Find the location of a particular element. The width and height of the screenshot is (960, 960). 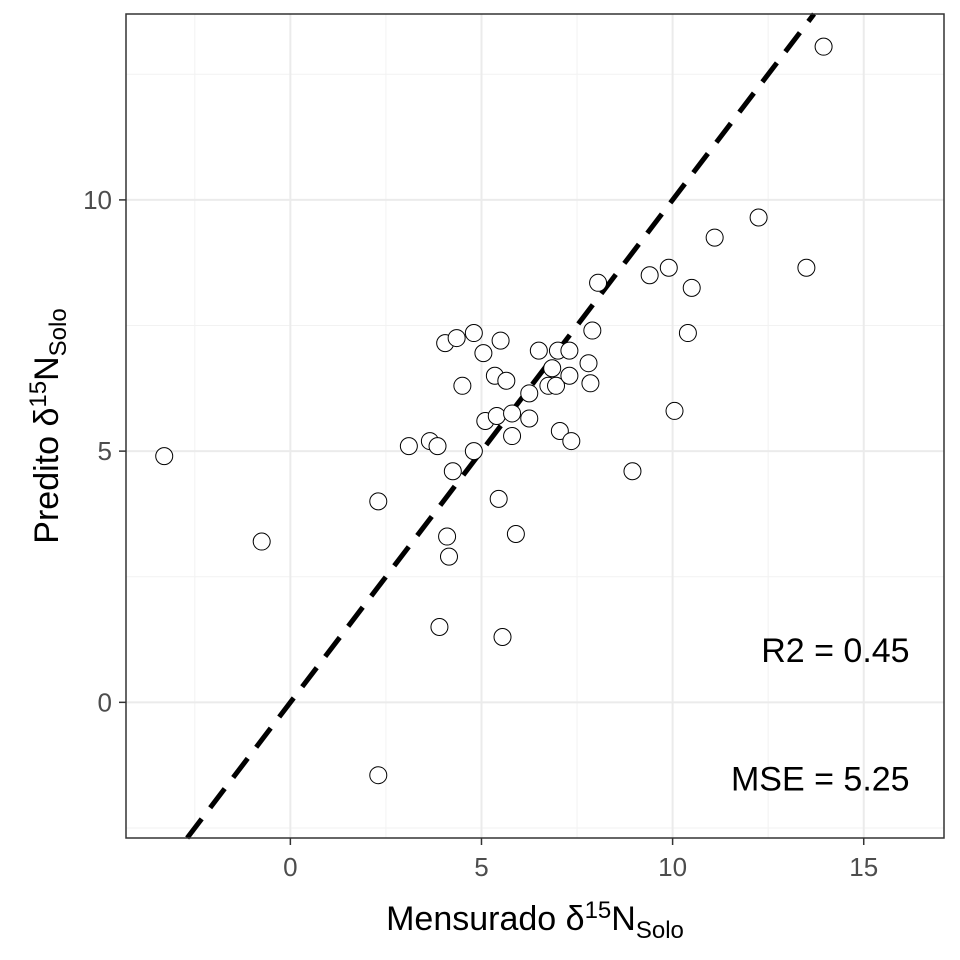

y-tick-label: 5 is located at coordinates (105, 451).